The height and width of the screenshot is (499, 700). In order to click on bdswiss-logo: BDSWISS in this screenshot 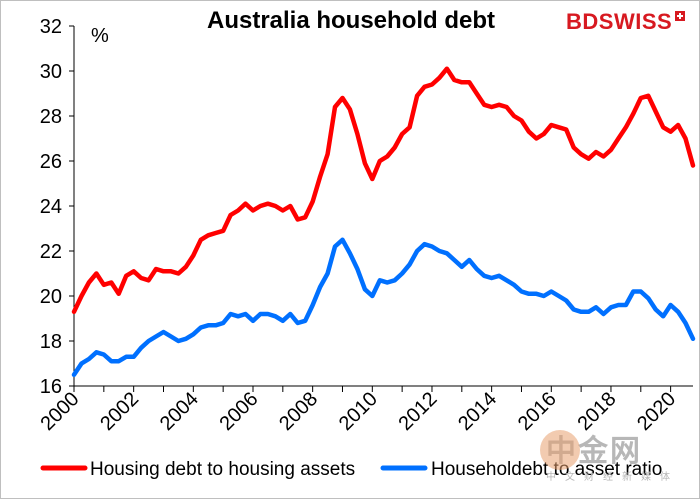, I will do `click(626, 22)`.